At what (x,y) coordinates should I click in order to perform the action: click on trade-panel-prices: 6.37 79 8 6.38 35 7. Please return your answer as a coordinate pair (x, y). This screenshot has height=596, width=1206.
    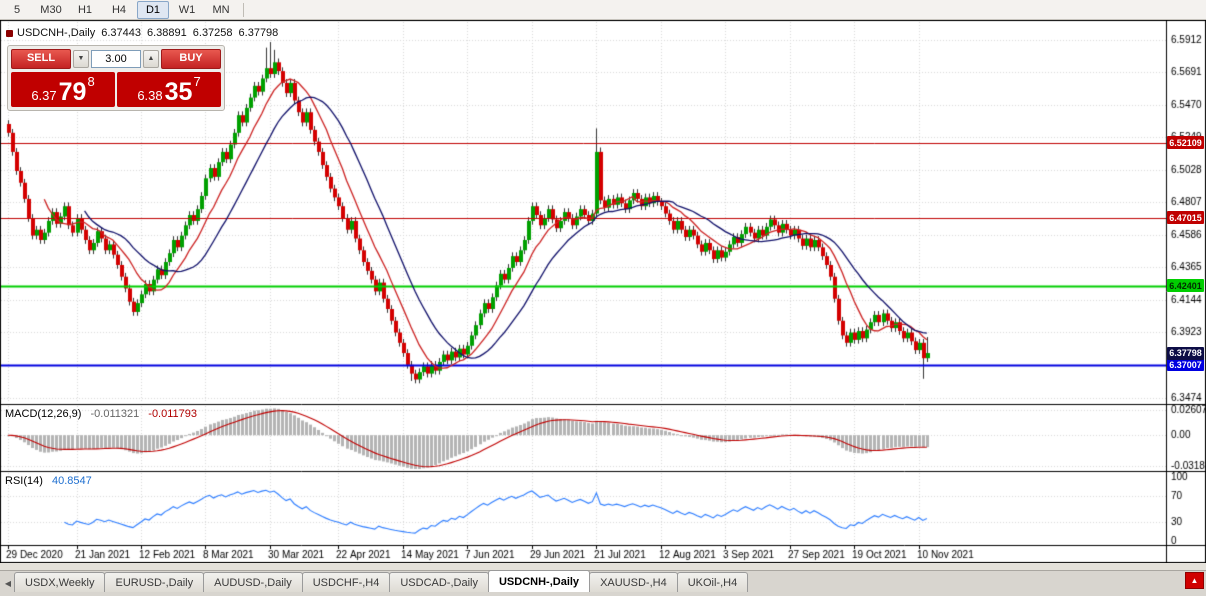
    Looking at the image, I should click on (116, 89).